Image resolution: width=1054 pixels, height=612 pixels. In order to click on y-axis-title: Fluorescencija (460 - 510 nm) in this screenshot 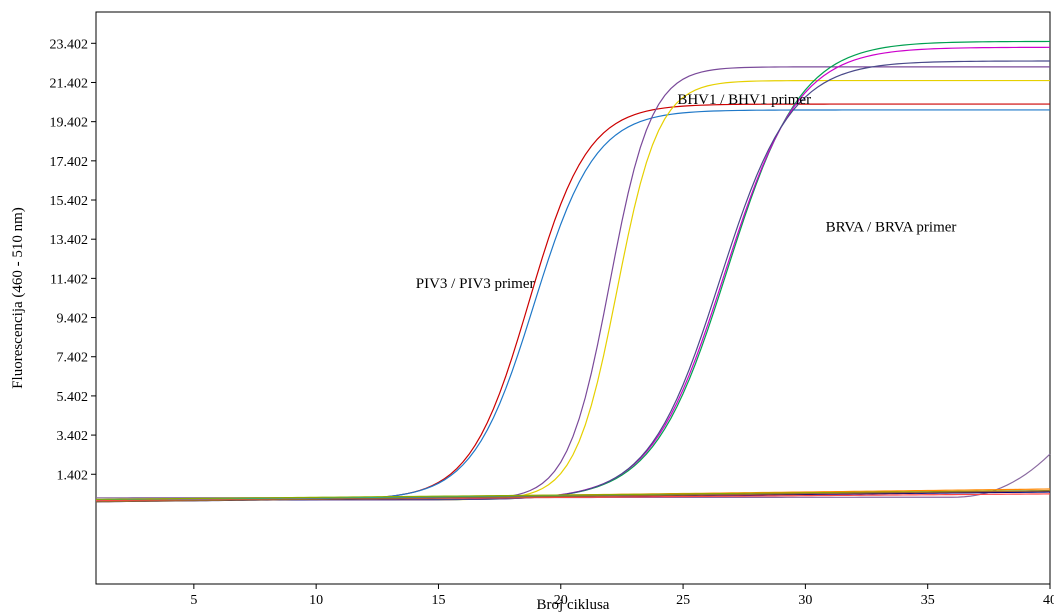, I will do `click(18, 298)`.